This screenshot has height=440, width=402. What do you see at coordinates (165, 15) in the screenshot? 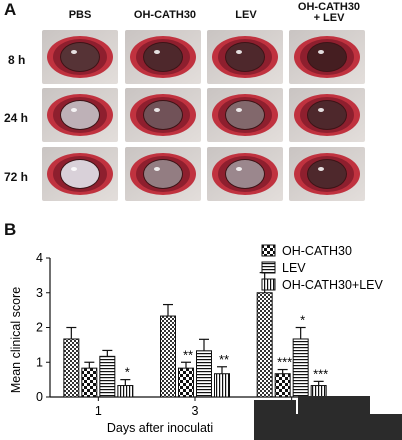
I see `column-header-oh-cath30: OH-CATH30` at bounding box center [165, 15].